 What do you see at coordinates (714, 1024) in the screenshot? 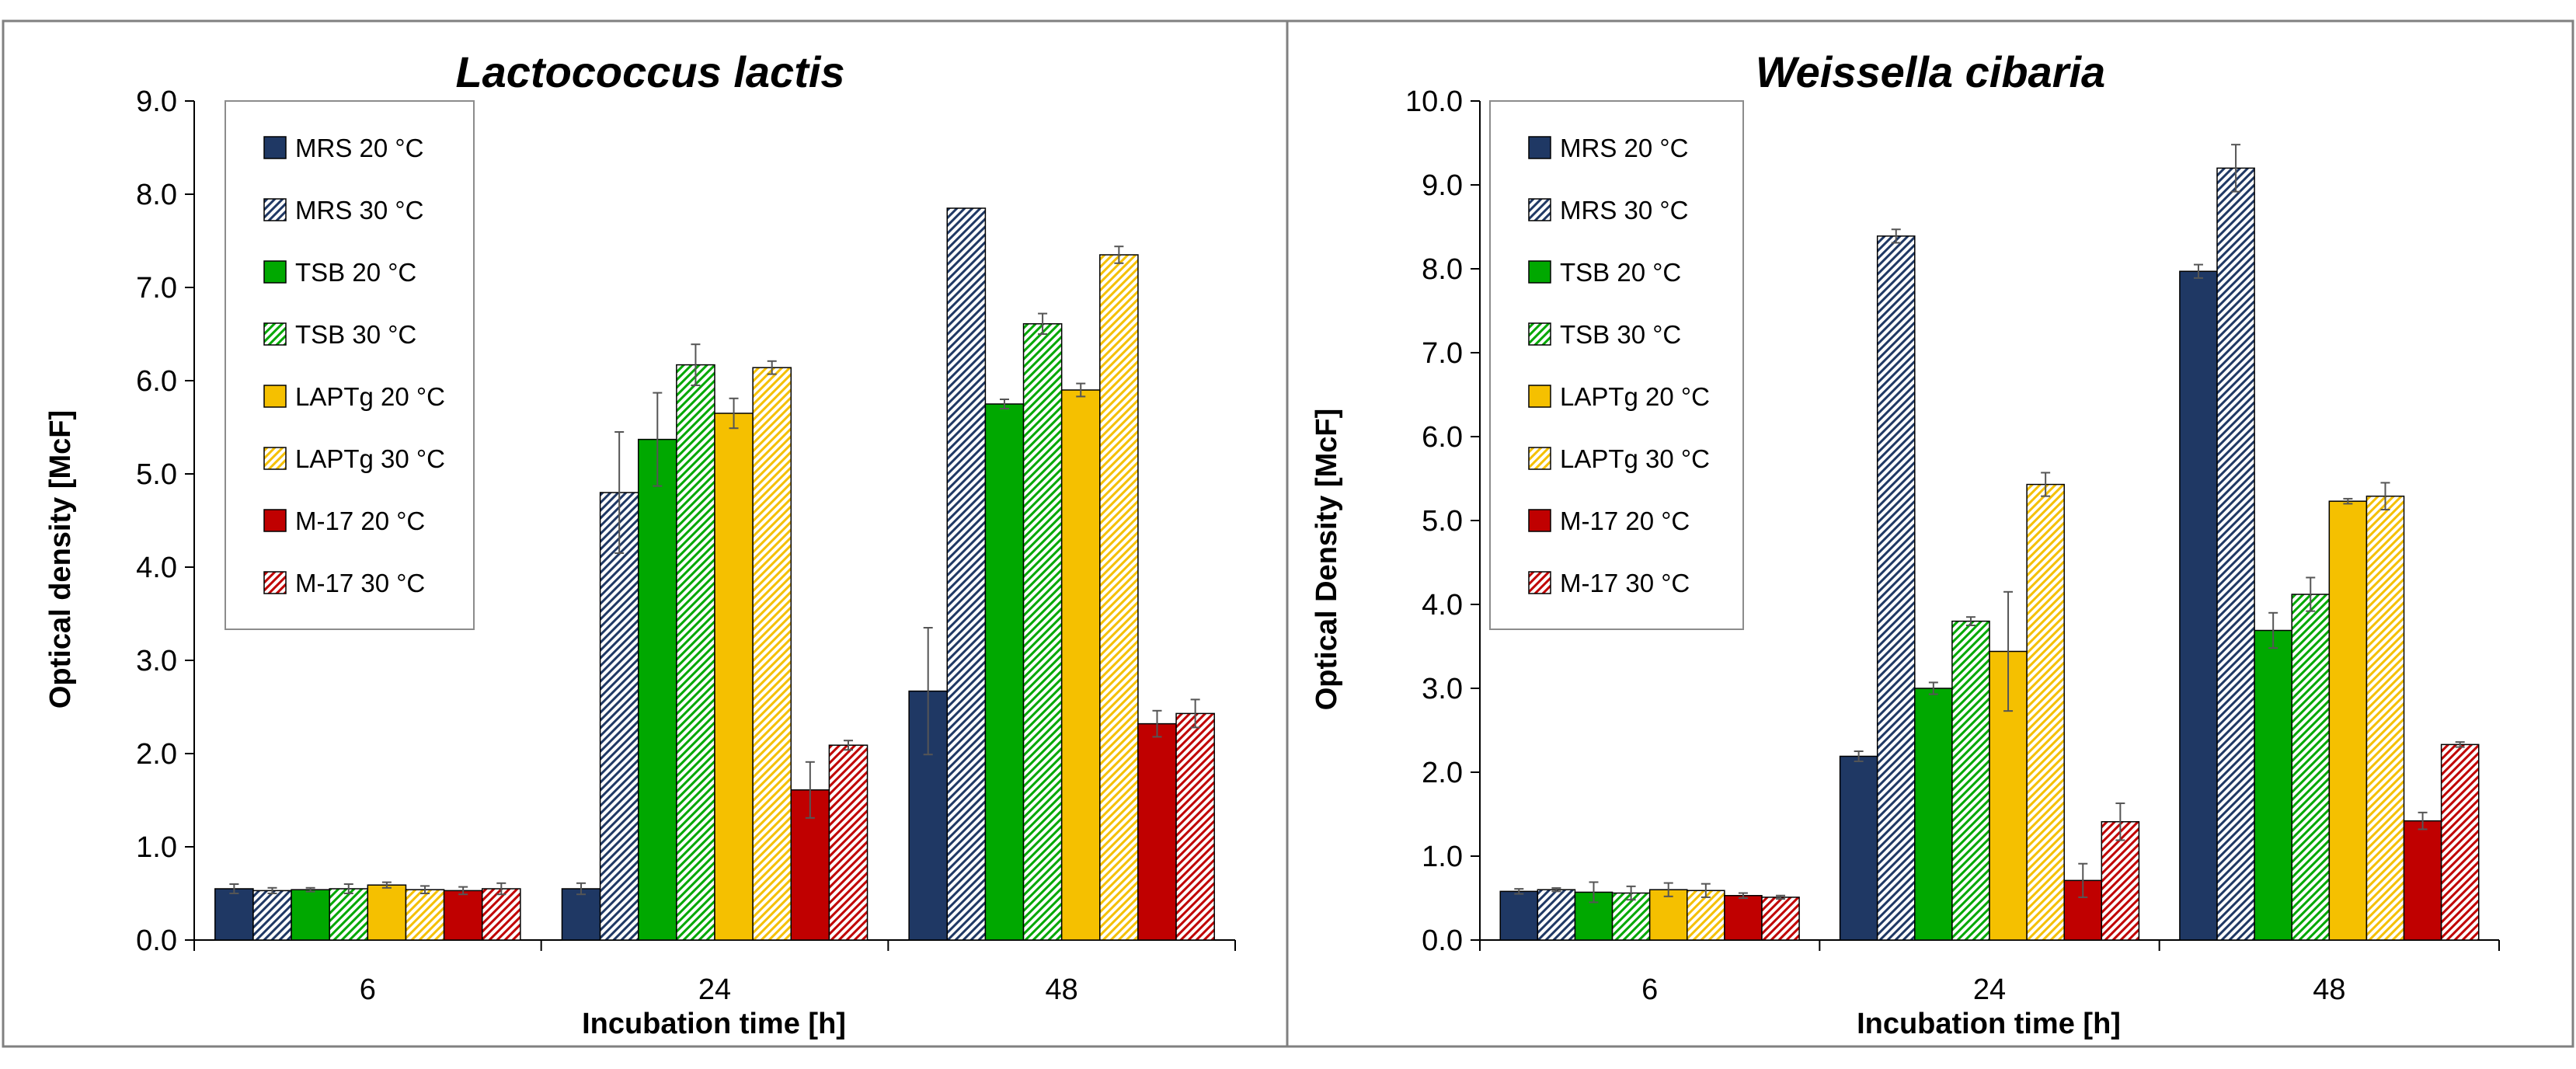
I see `x-axis-label: Incubation time [h]` at bounding box center [714, 1024].